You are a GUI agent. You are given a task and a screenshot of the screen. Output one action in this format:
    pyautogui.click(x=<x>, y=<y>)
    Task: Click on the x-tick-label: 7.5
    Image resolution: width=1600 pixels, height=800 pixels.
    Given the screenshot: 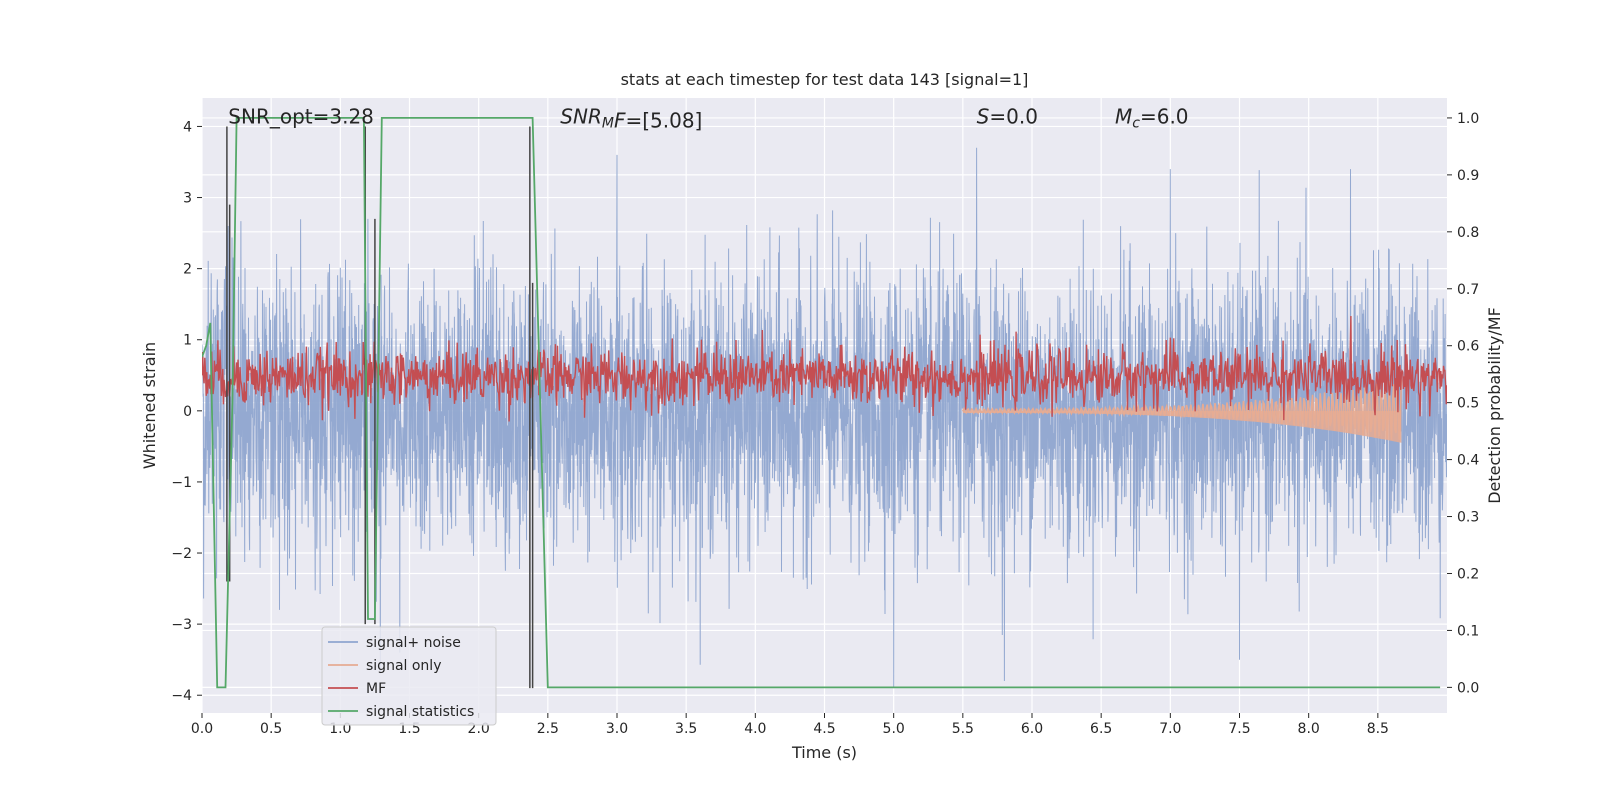 What is the action you would take?
    pyautogui.click(x=1239, y=729)
    